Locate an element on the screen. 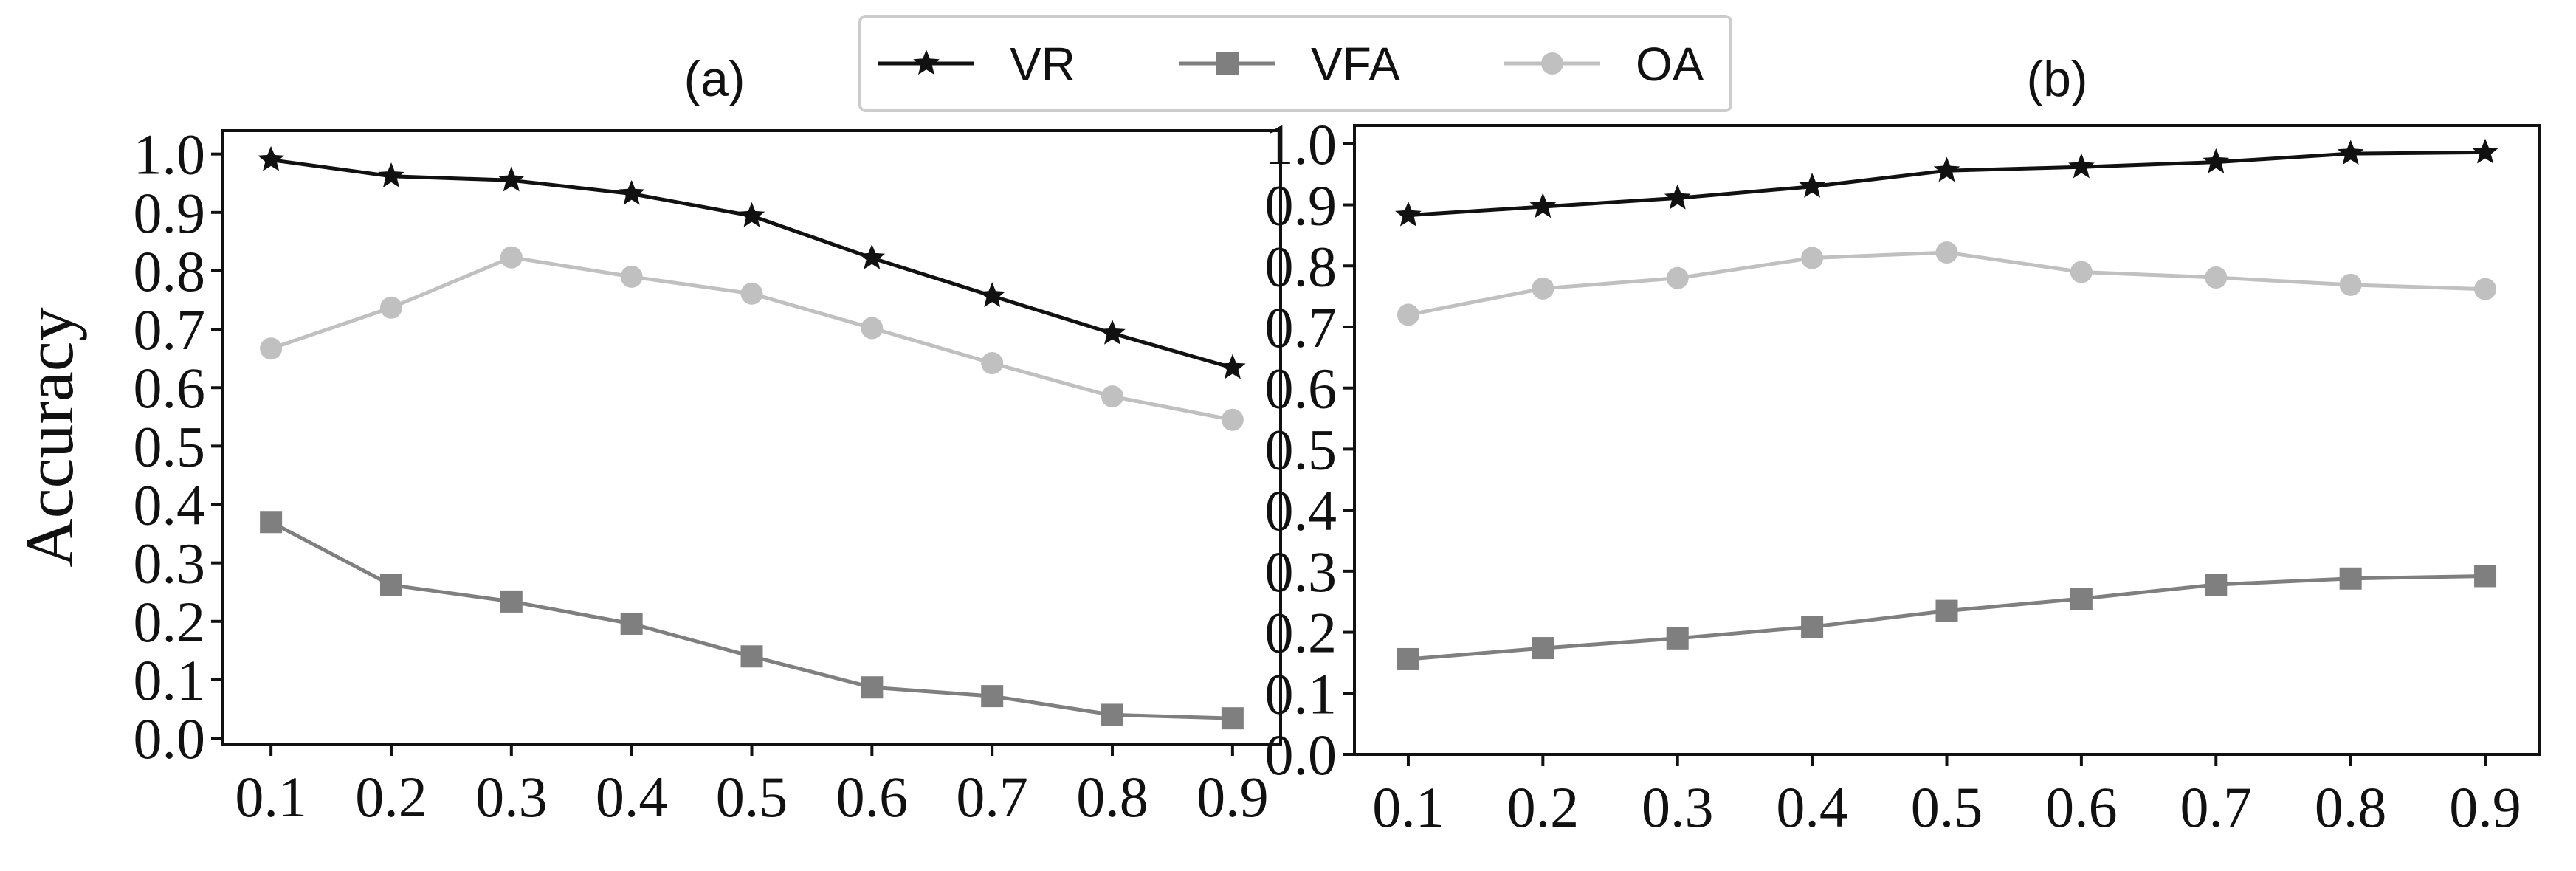 The image size is (2576, 871). legend-label-vr: VR is located at coordinates (1043, 64).